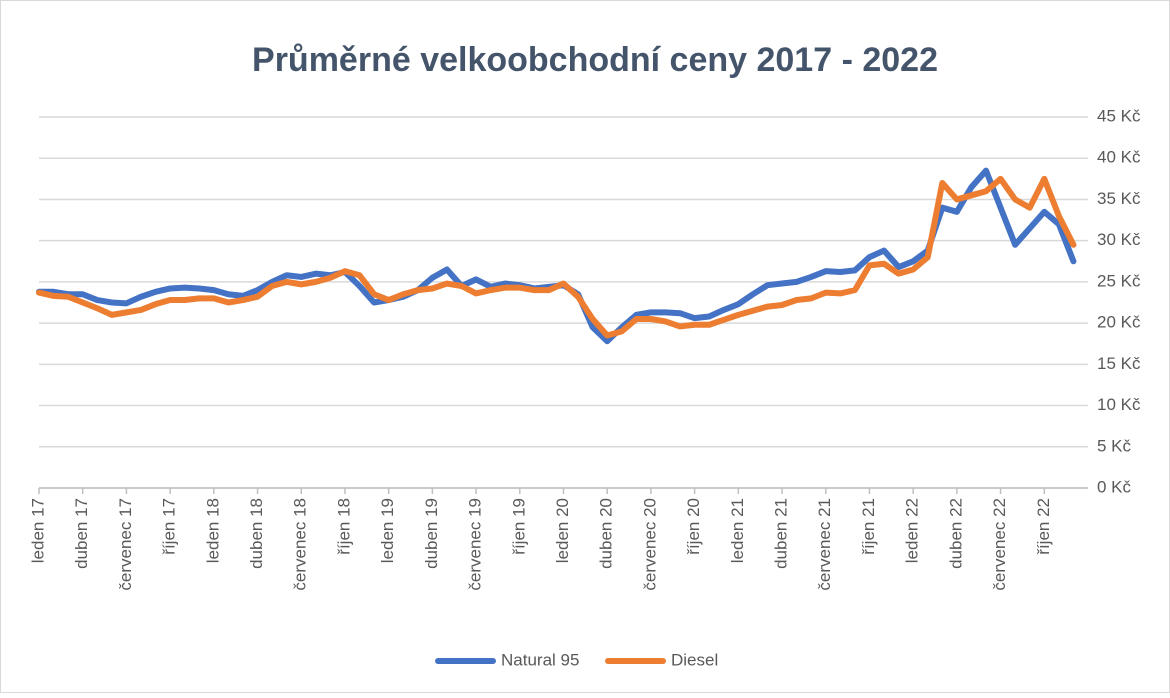 This screenshot has width=1170, height=698. Describe the element at coordinates (1119, 280) in the screenshot. I see `y-tick-label: 25 Kč` at that location.